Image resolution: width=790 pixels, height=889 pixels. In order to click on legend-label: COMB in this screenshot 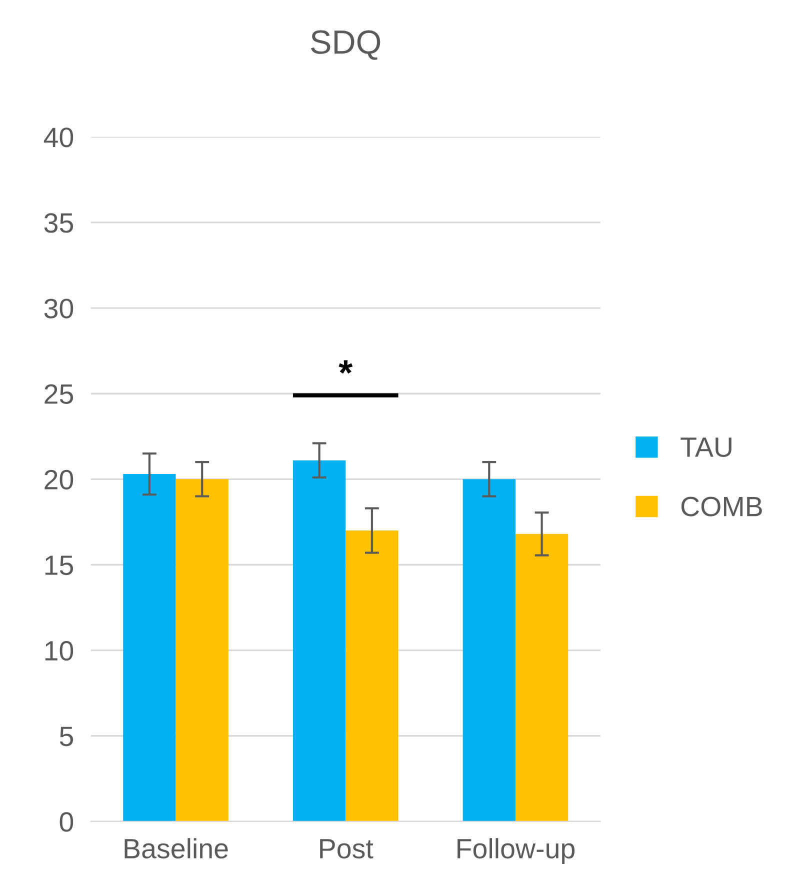, I will do `click(721, 506)`.